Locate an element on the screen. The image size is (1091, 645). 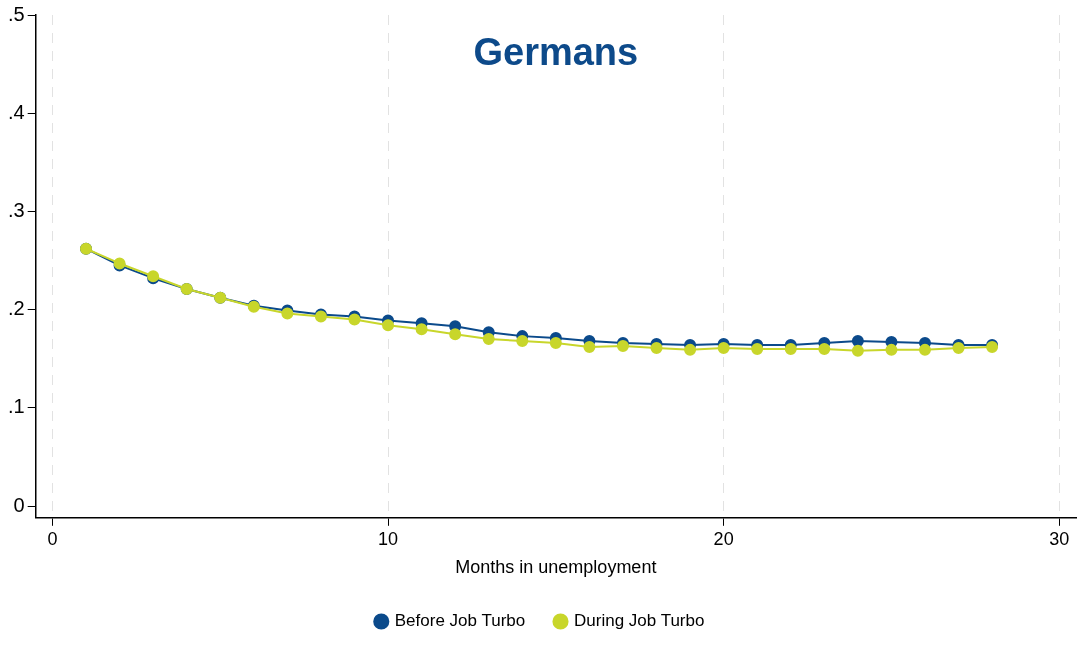
x-tick-label: 10 is located at coordinates (388, 538).